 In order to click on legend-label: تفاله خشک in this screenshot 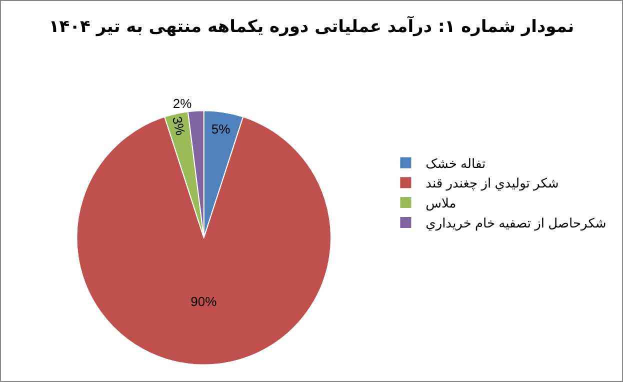, I will do `click(456, 163)`.